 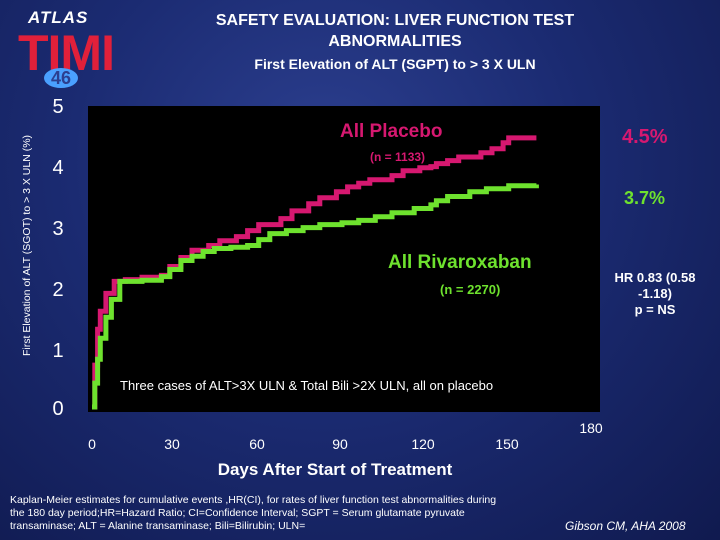 I want to click on x-tick-label: 120, so click(x=423, y=444).